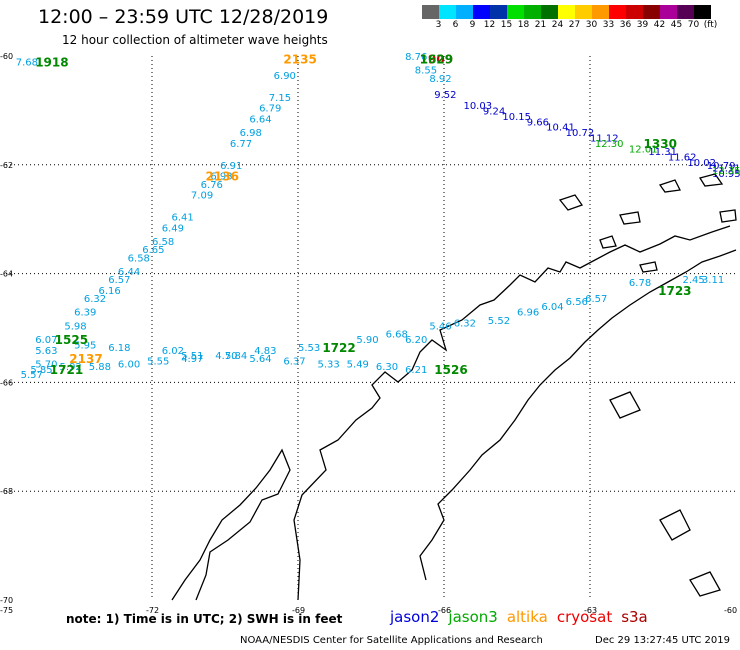 Image resolution: width=740 pixels, height=650 pixels. Describe the element at coordinates (241, 144) in the screenshot. I see `wave-height-label: 6.77` at that location.